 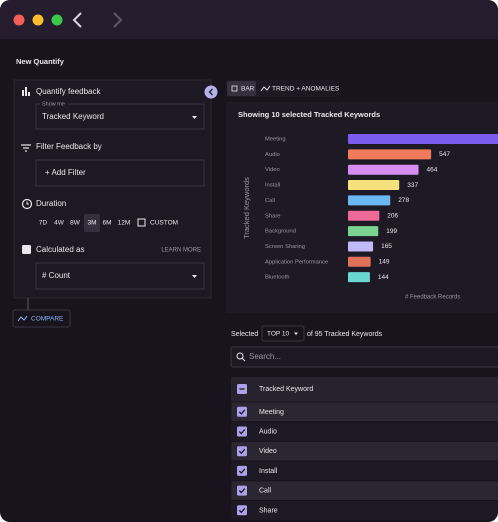 What do you see at coordinates (43, 223) in the screenshot?
I see `duration-option: 7D` at bounding box center [43, 223].